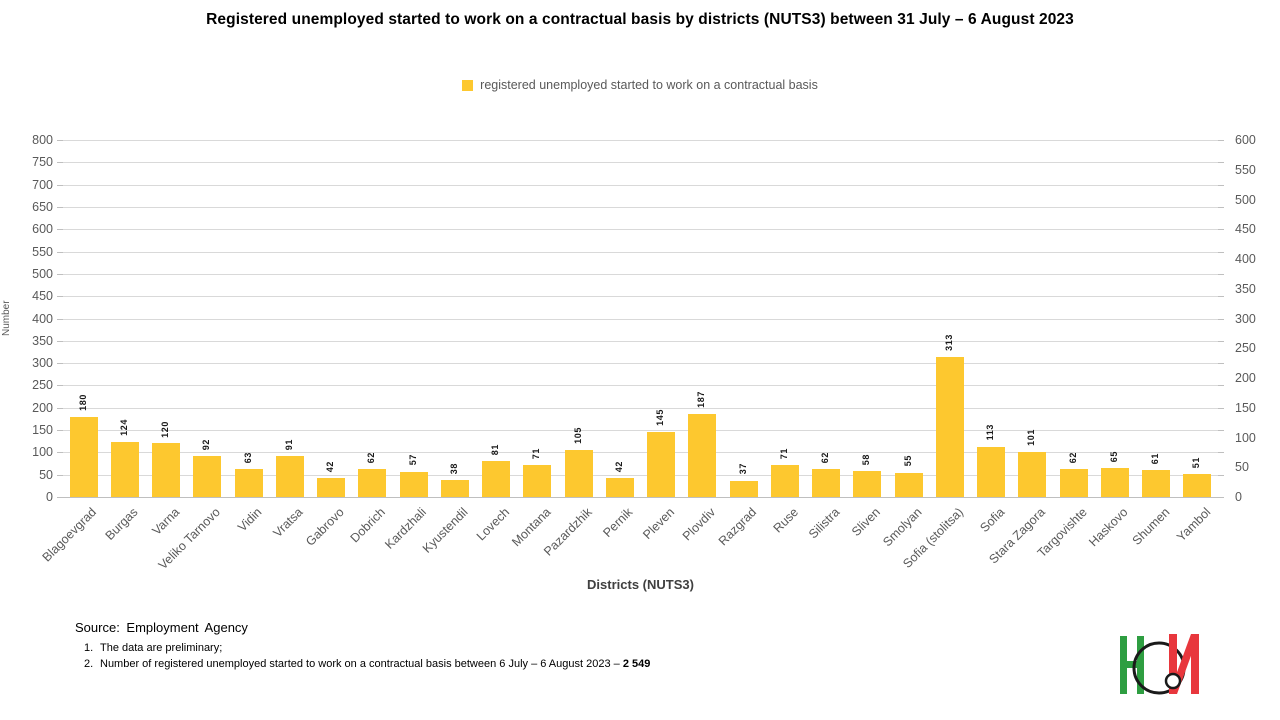 This screenshot has width=1280, height=720. I want to click on y-tick-label-left: 700, so click(42, 184).